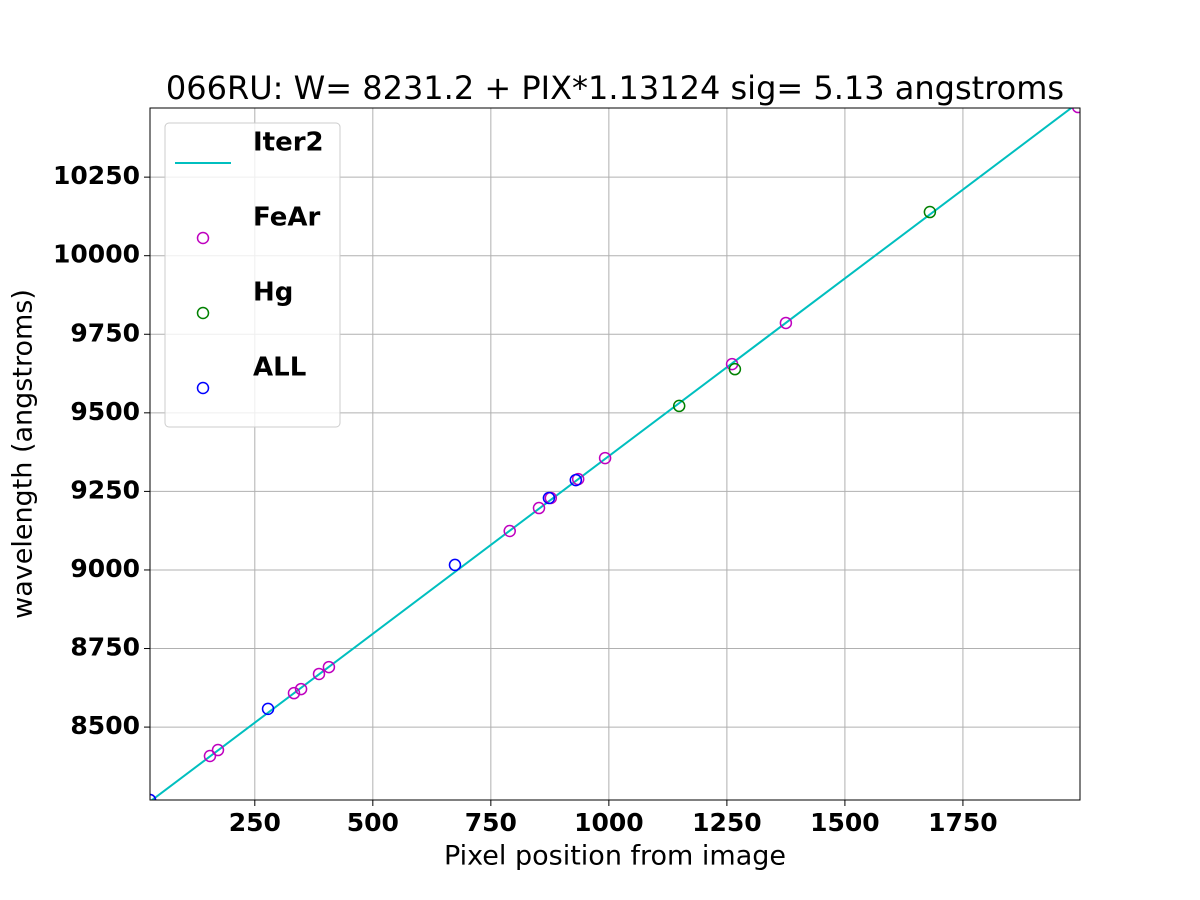 The image size is (1200, 900). Describe the element at coordinates (105, 568) in the screenshot. I see `y-tick-label: 9000` at that location.